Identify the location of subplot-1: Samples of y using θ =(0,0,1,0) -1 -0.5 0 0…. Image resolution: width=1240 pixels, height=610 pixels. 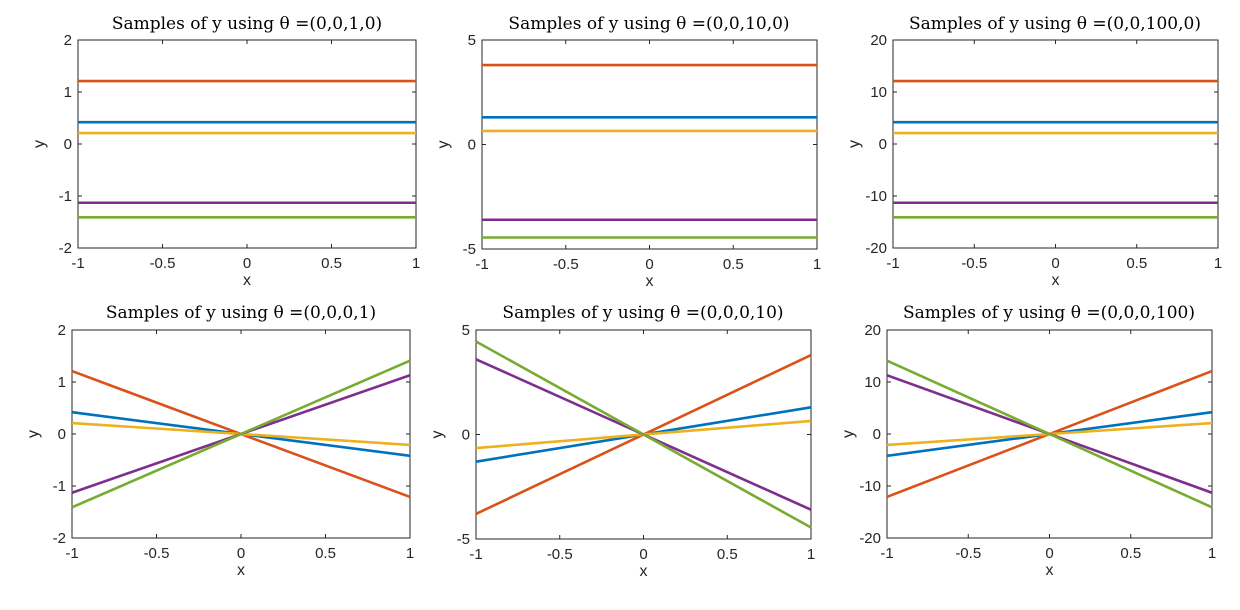
(225, 151).